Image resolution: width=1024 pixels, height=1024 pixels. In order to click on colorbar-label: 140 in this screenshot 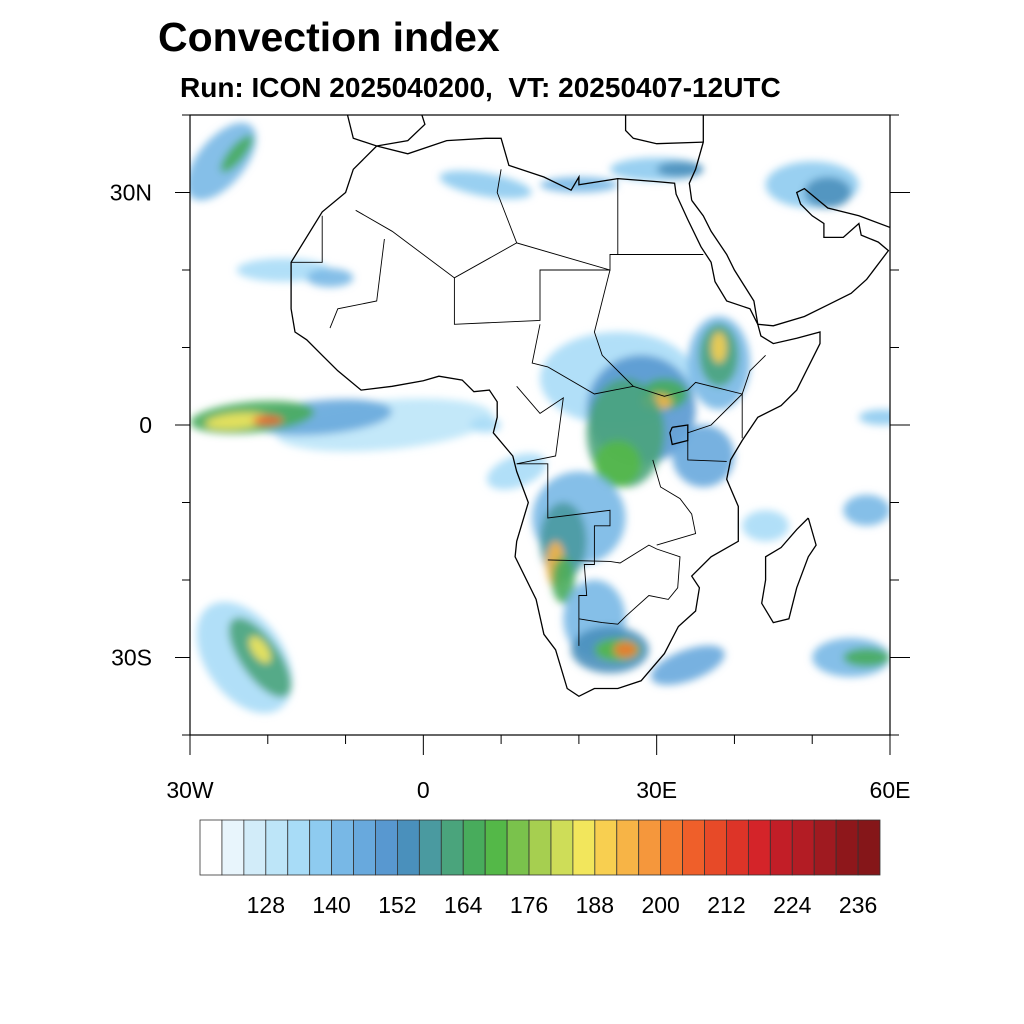, I will do `click(331, 905)`.